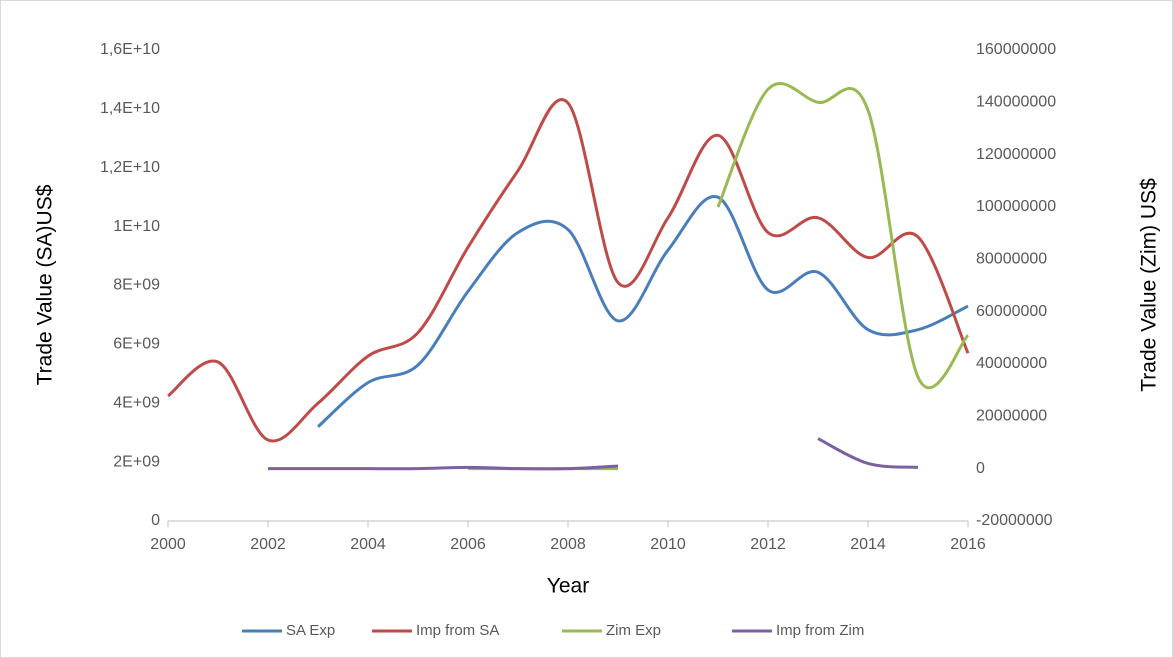  I want to click on y-tick-label: 1,2E+10, so click(130, 167).